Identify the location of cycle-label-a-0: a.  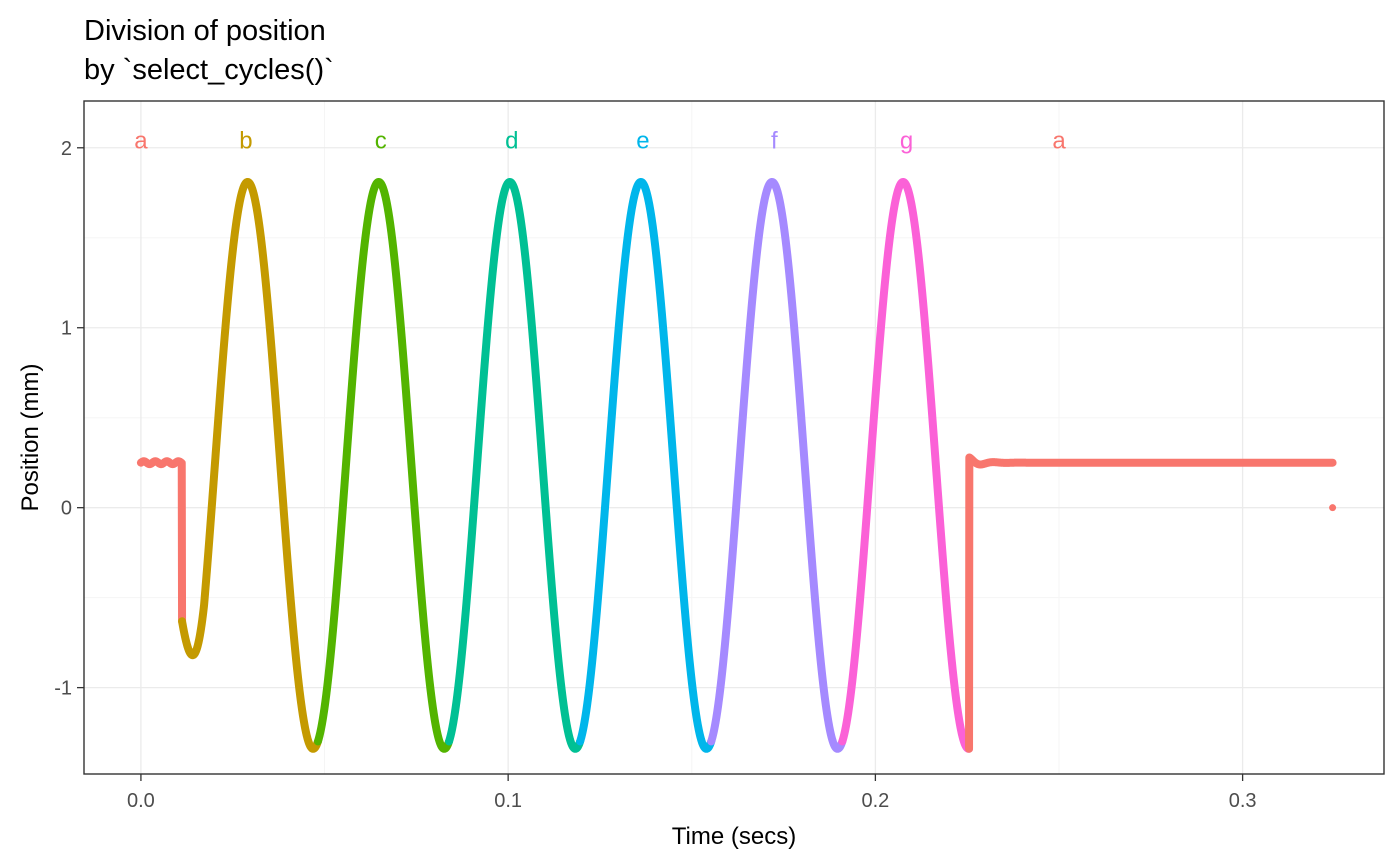
(141, 141).